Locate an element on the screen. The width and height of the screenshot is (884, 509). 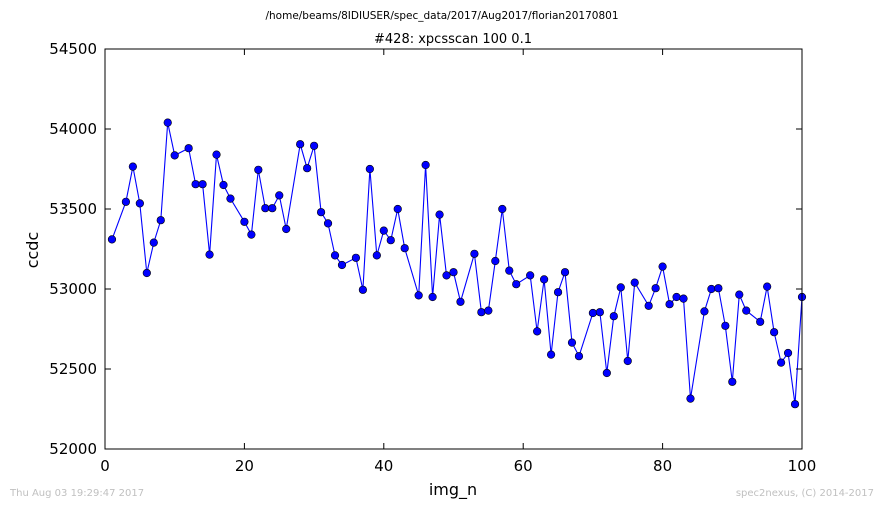
y-tick-label: 53000 is located at coordinates (73, 289).